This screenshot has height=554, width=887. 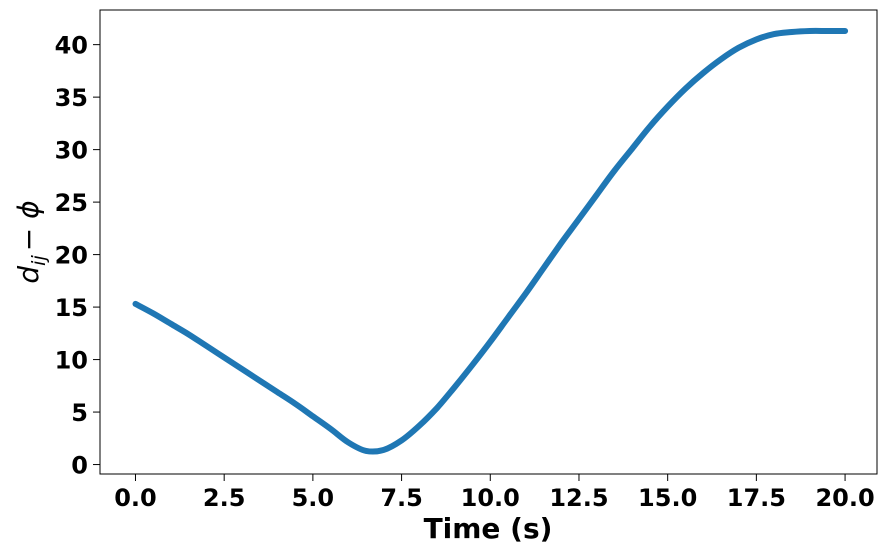 What do you see at coordinates (490, 498) in the screenshot?
I see `x-tick-label: 10.0` at bounding box center [490, 498].